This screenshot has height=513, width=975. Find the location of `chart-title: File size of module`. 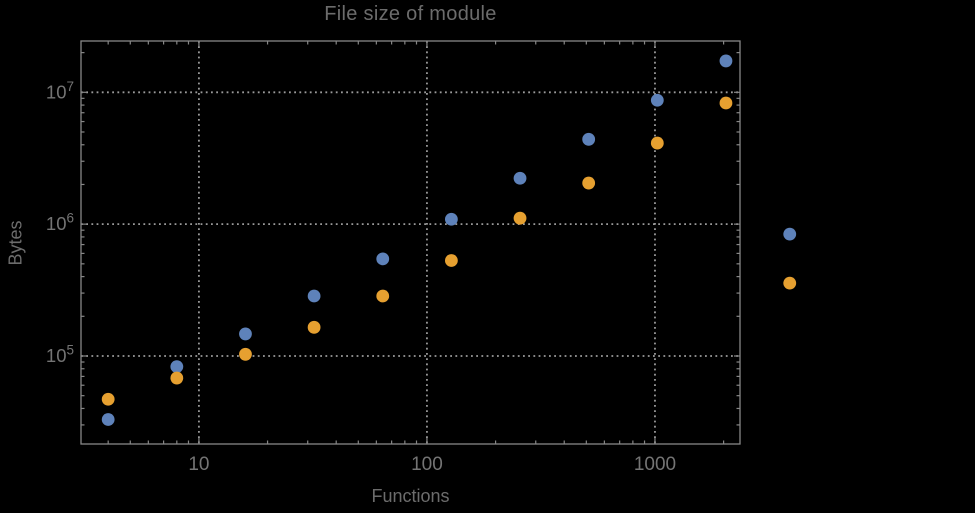

chart-title: File size of module is located at coordinates (410, 14).